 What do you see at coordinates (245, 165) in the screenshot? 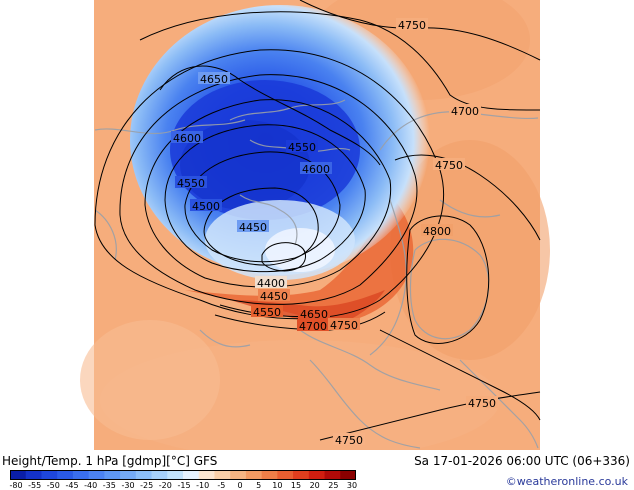
I see `cold-vortex-inner` at bounding box center [245, 165].